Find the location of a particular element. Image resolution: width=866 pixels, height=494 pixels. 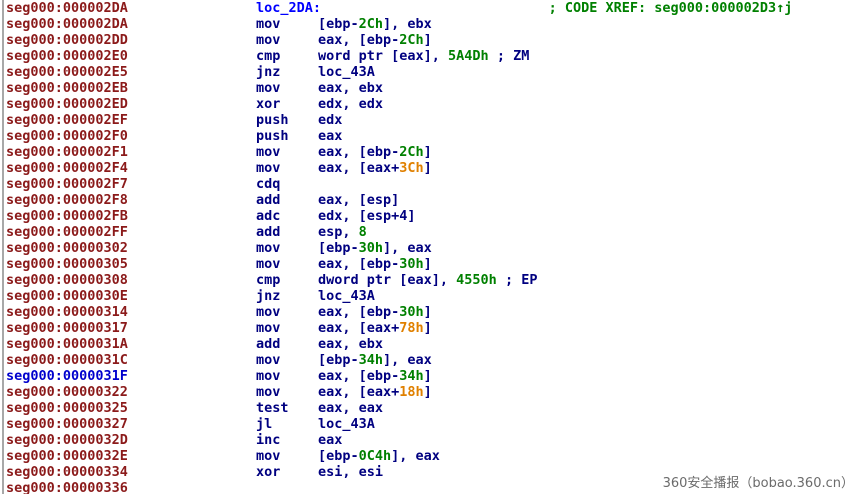

instruction-mnemonic: jl is located at coordinates (264, 424).